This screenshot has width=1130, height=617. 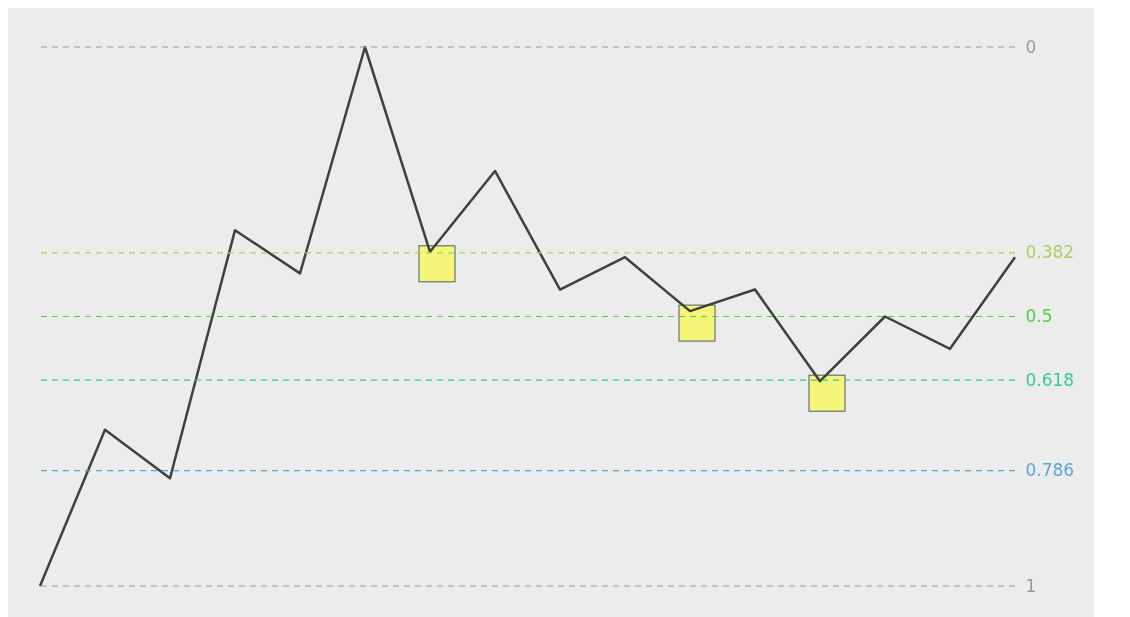 I want to click on y-tick-label: 1, so click(x=1031, y=585).